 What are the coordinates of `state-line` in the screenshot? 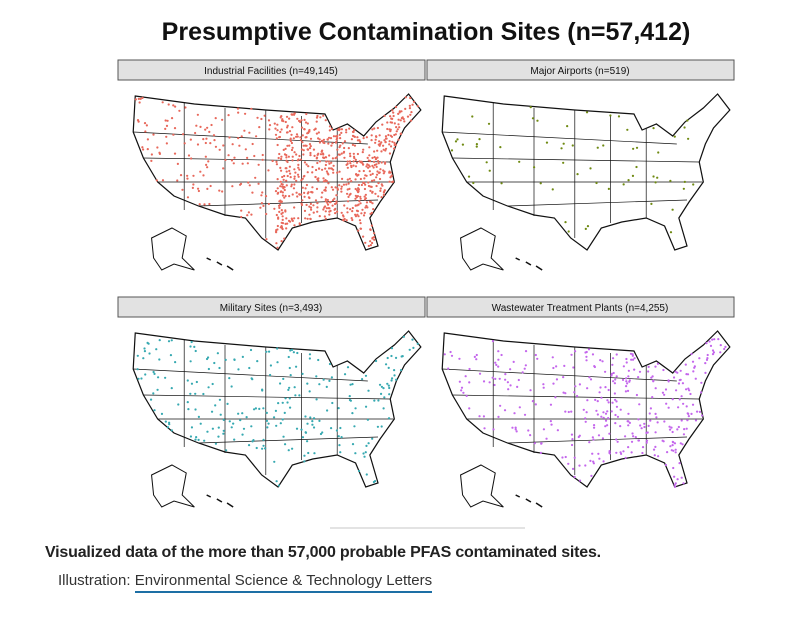 It's located at (597, 203).